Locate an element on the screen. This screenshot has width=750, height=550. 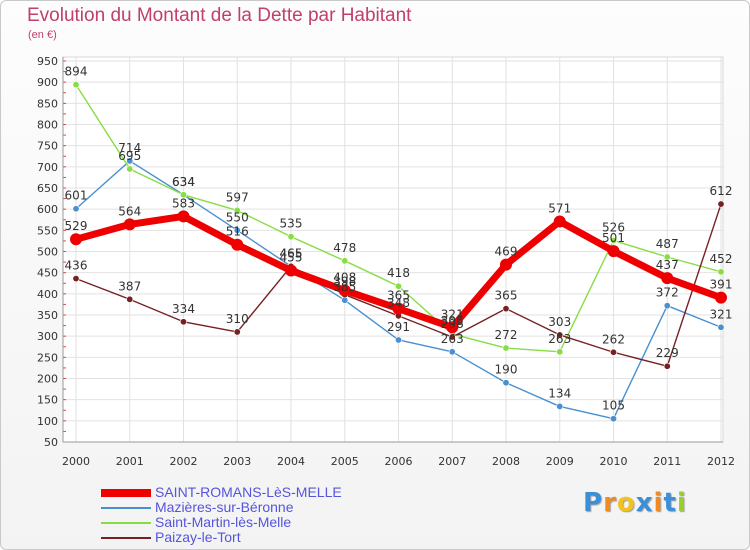
data-label: 894 is located at coordinates (76, 72).